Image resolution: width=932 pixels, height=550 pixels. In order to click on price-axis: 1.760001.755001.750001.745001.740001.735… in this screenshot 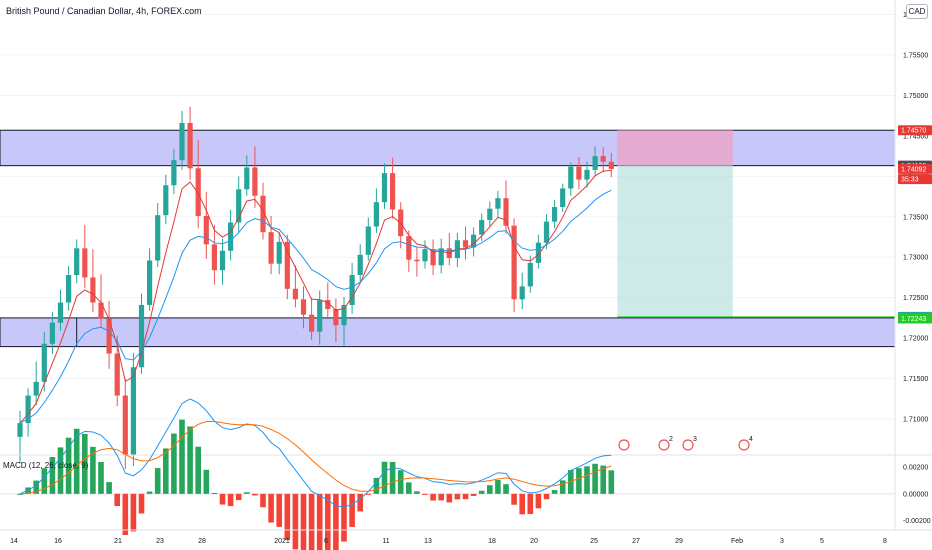, I will do `click(913, 265)`.